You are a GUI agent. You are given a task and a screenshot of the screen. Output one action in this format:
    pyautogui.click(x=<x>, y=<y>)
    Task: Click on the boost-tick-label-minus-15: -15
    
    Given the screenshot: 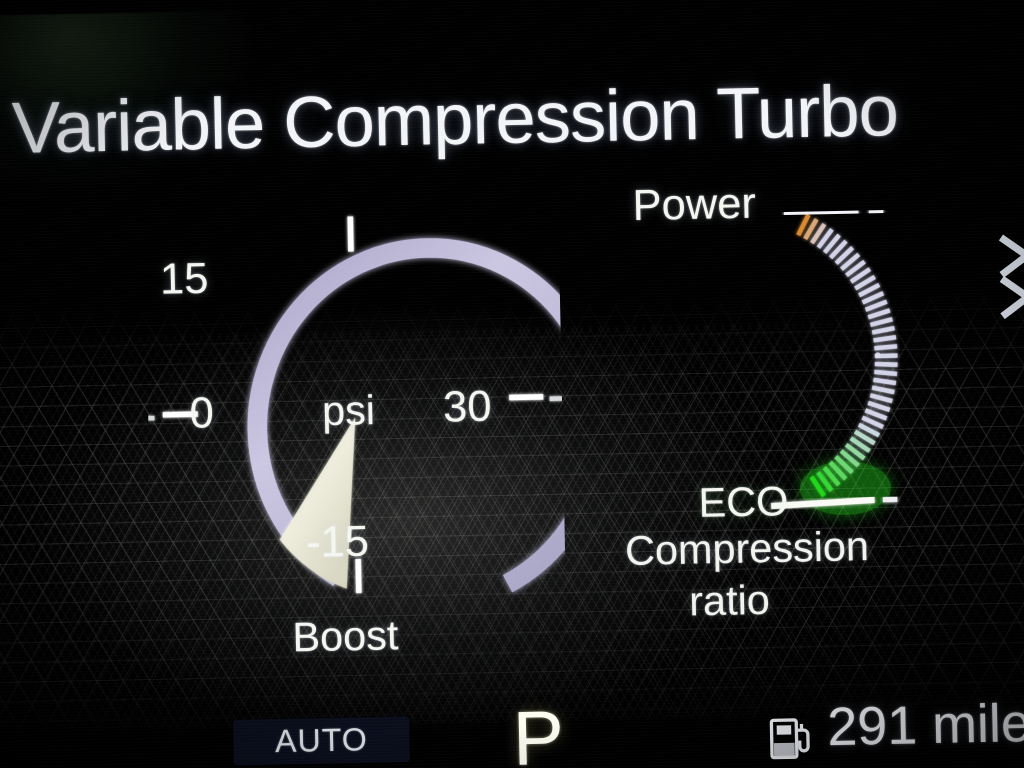 What is the action you would take?
    pyautogui.click(x=337, y=541)
    